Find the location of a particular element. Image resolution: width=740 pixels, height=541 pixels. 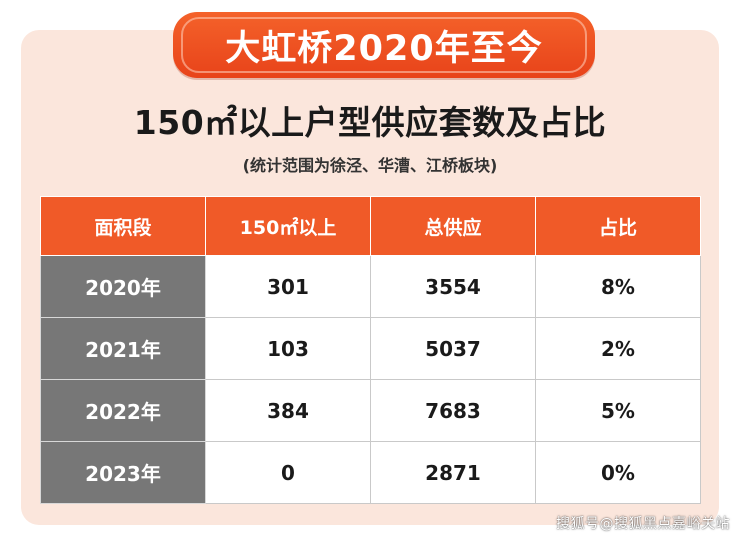

table-row: 2021年 103 5037 2% is located at coordinates (370, 348).